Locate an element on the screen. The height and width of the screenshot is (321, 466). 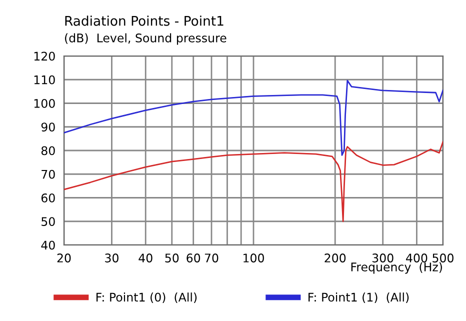
x-axis-title: Frequency (Hz) is located at coordinates (396, 268).